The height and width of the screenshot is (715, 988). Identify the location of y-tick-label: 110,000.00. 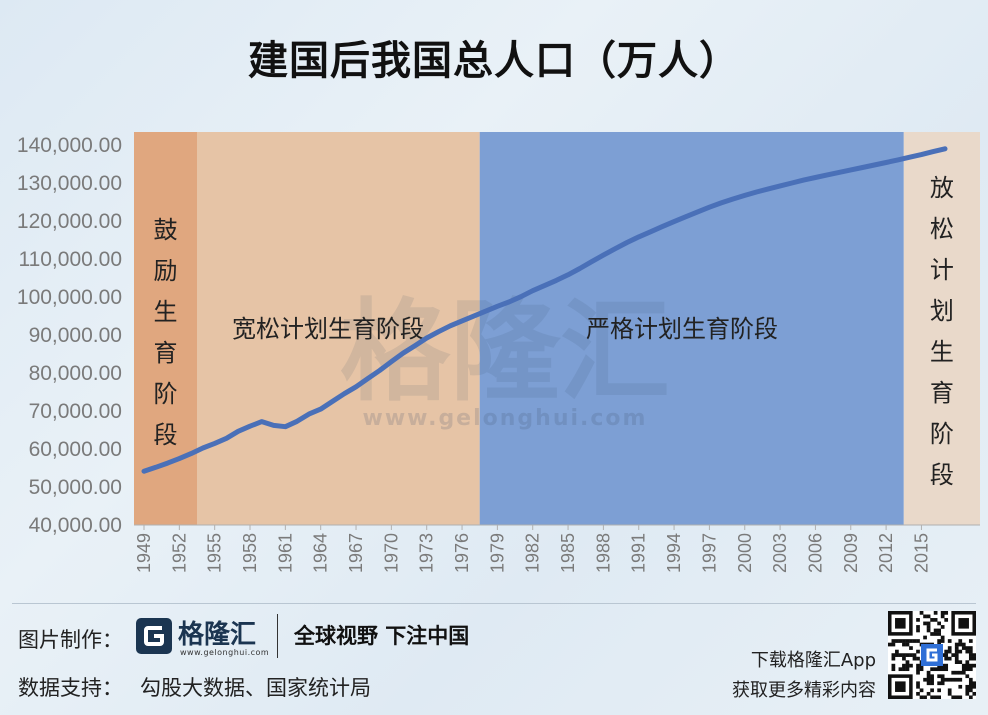
(70, 259).